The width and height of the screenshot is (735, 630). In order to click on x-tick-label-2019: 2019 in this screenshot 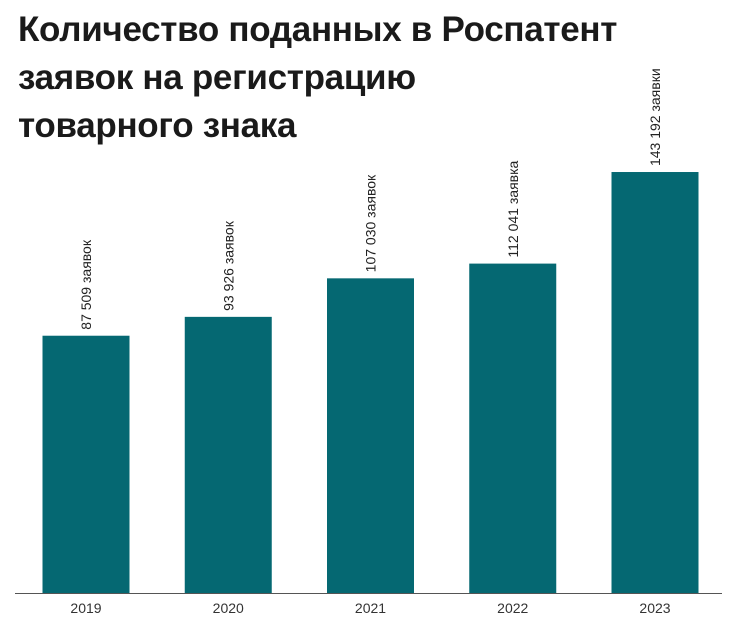, I will do `click(85, 608)`.